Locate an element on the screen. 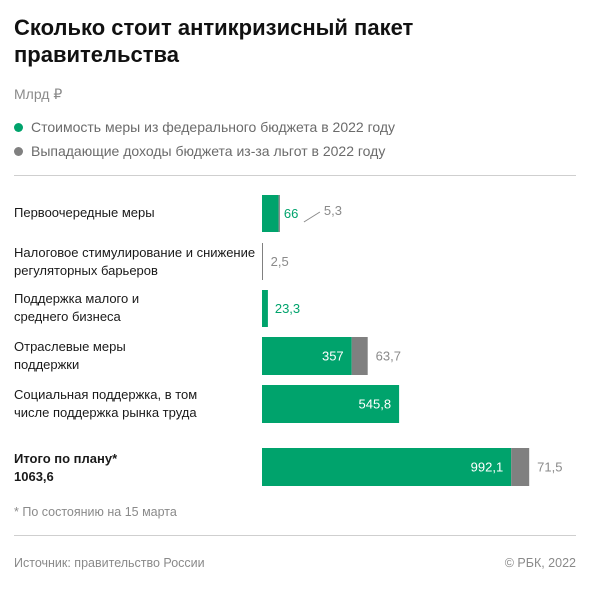 Image resolution: width=590 pixels, height=590 pixels. value-label-gray-0: 5,3 is located at coordinates (333, 210).